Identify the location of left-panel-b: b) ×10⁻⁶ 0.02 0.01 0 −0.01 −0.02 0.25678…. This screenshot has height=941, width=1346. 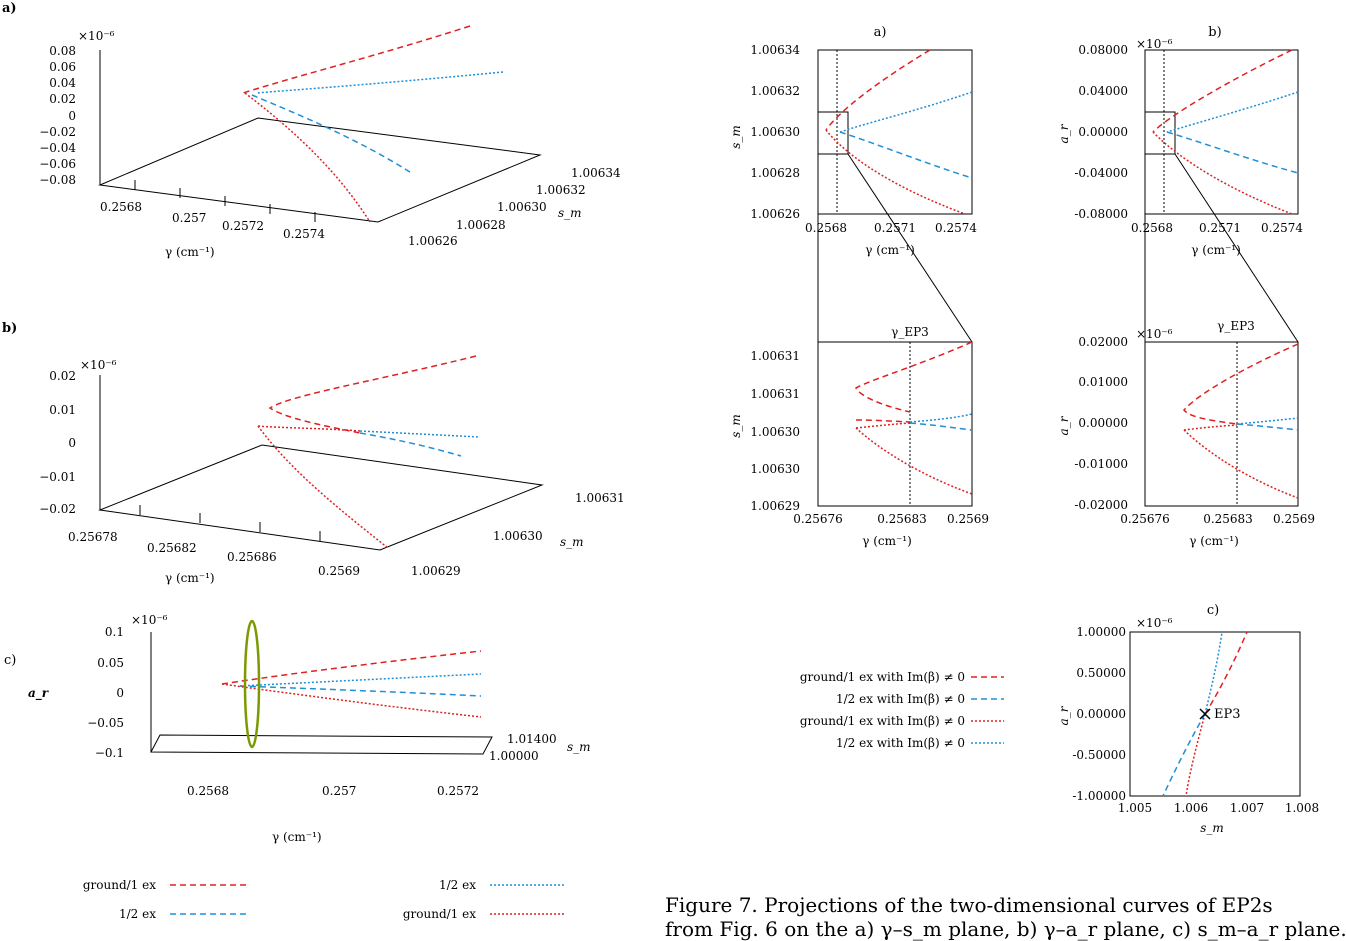
(313, 453).